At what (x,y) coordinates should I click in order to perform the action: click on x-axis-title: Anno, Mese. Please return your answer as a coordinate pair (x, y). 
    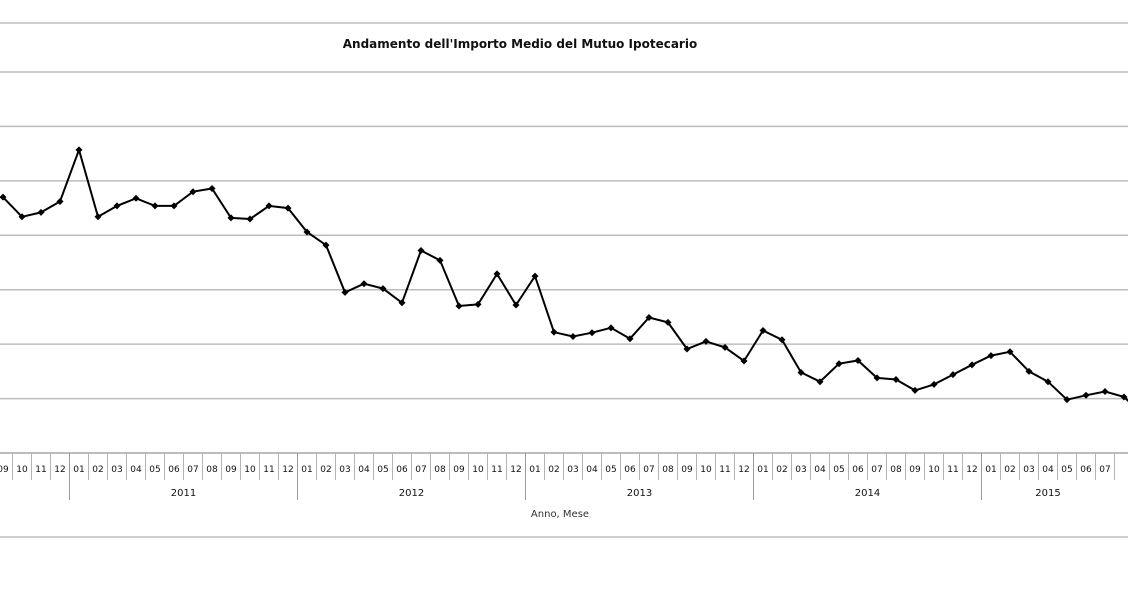
    Looking at the image, I should click on (560, 514).